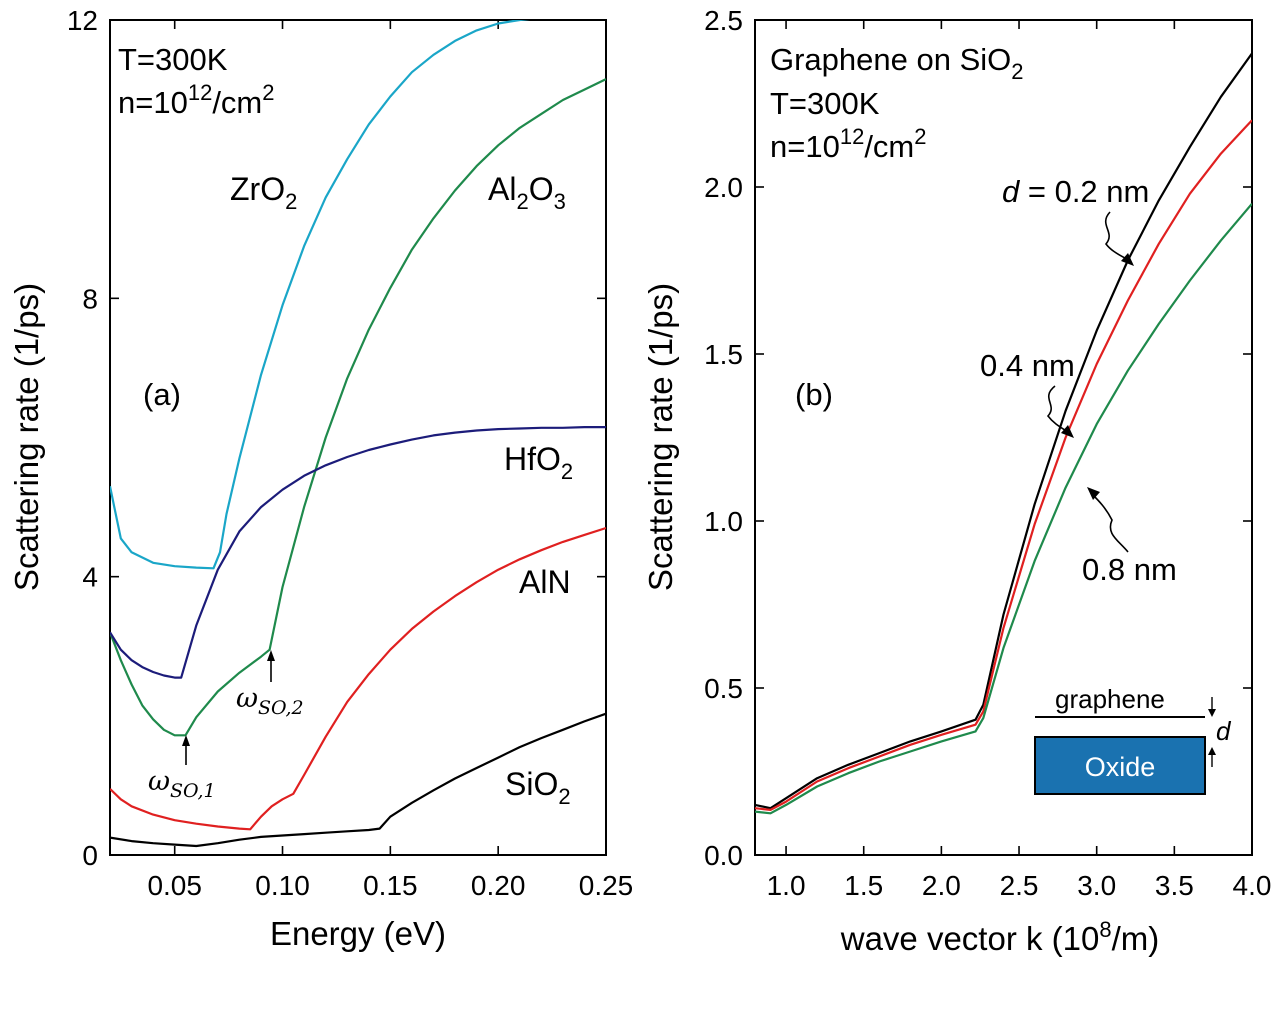  I want to click on panel-b-x-axis-label: wave vector k (108/m), so click(1000, 937).